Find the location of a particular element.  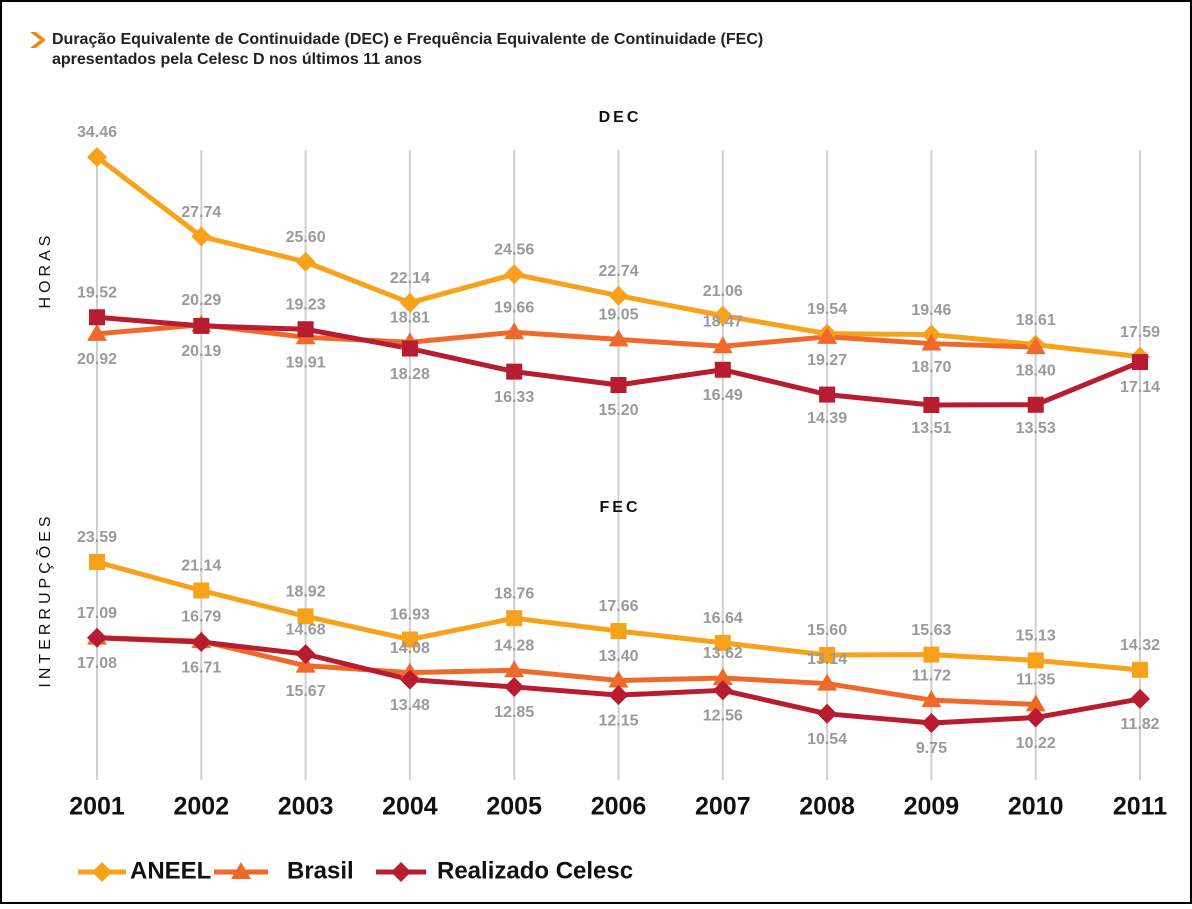

title-icon is located at coordinates (38, 40).